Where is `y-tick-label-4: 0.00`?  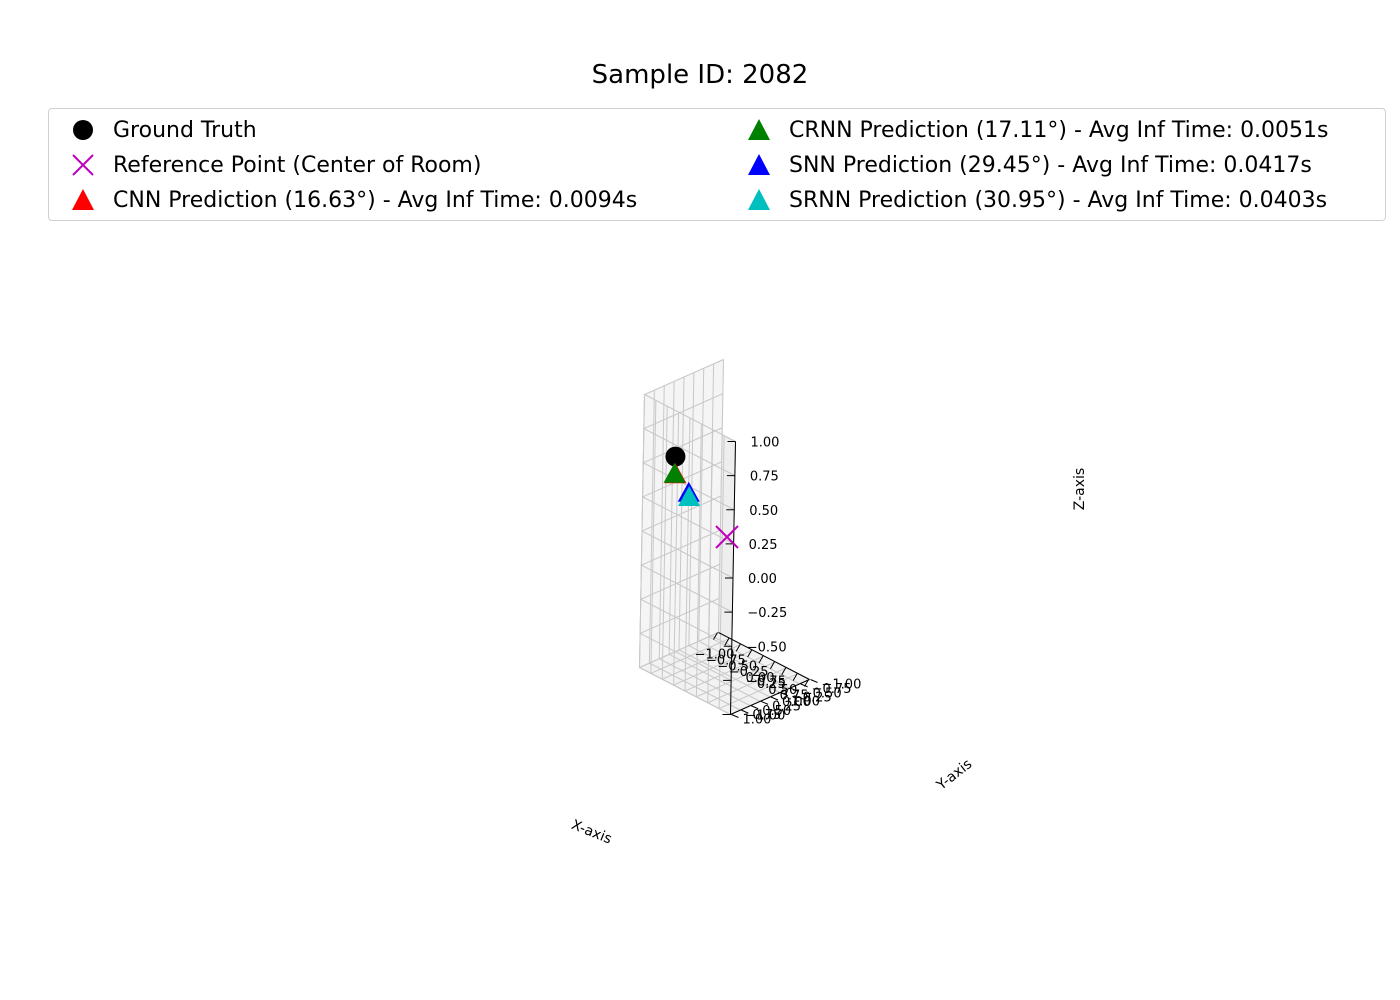
y-tick-label-4: 0.00 is located at coordinates (796, 702).